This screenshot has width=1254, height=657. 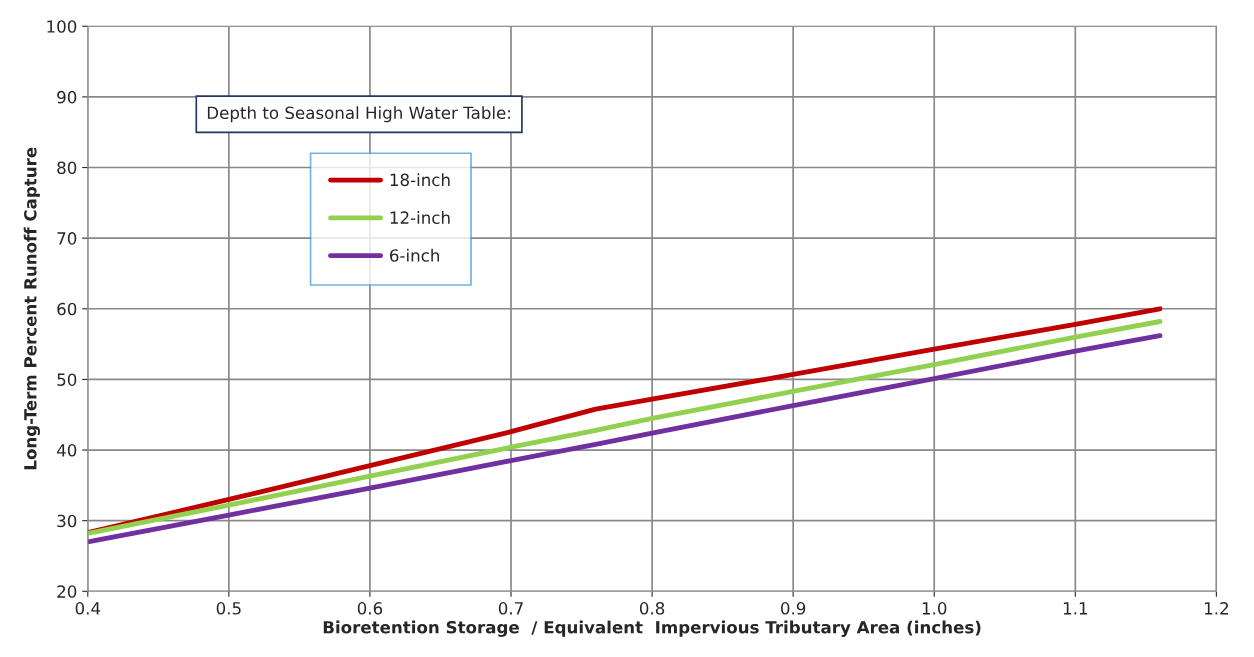 I want to click on y-tick-label: 70, so click(x=67, y=238).